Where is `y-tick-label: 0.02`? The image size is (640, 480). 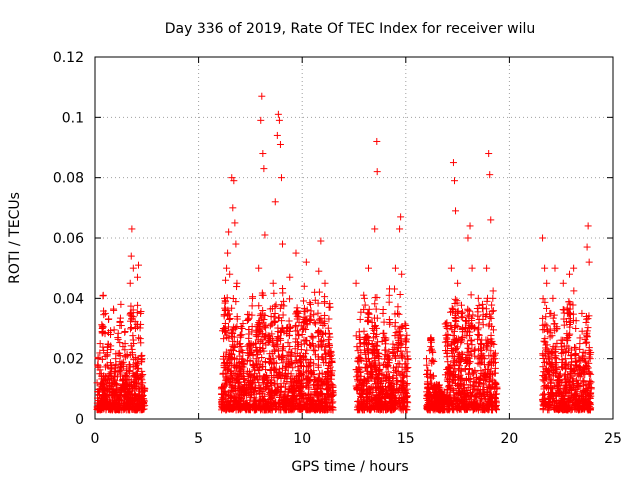
y-tick-label: 0.02 is located at coordinates (68, 360).